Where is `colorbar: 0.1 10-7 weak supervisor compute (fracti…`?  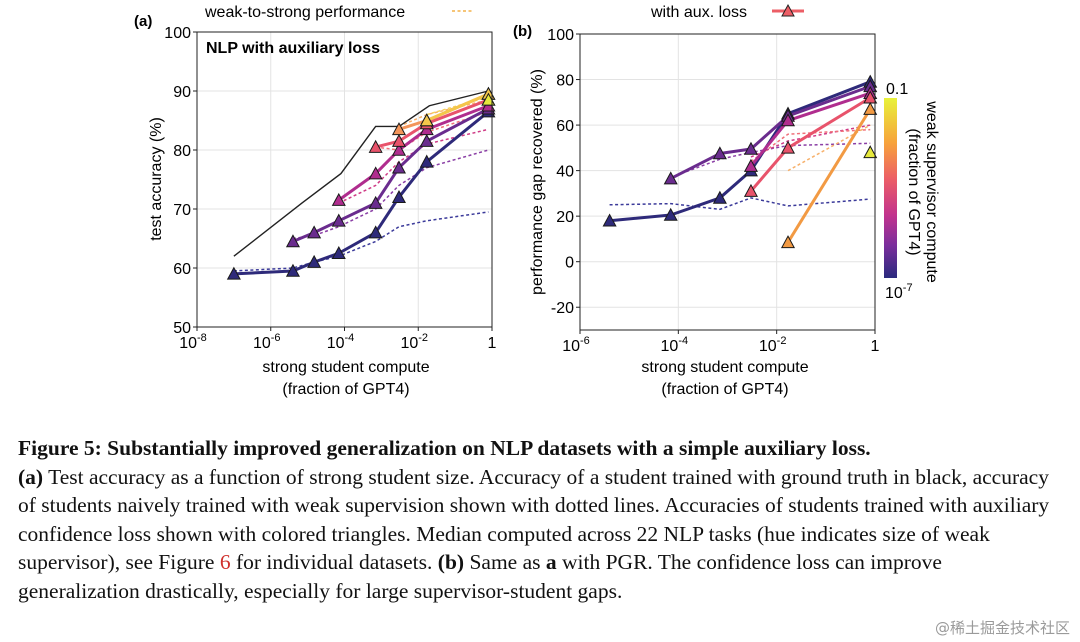 colorbar: 0.1 10-7 weak supervisor compute (fracti… is located at coordinates (912, 191).